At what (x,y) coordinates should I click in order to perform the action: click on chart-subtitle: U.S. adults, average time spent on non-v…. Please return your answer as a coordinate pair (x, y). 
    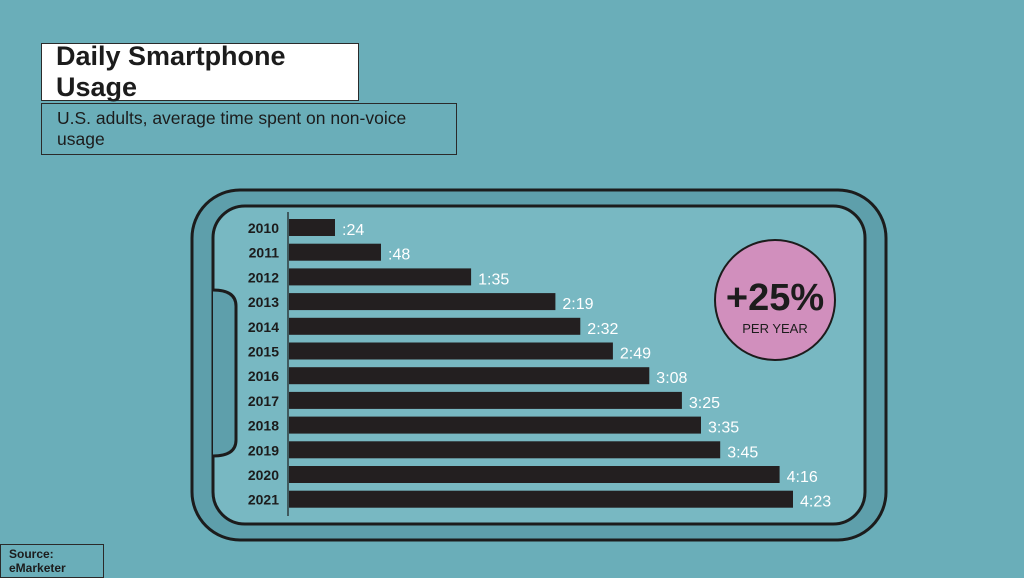
    Looking at the image, I should click on (249, 129).